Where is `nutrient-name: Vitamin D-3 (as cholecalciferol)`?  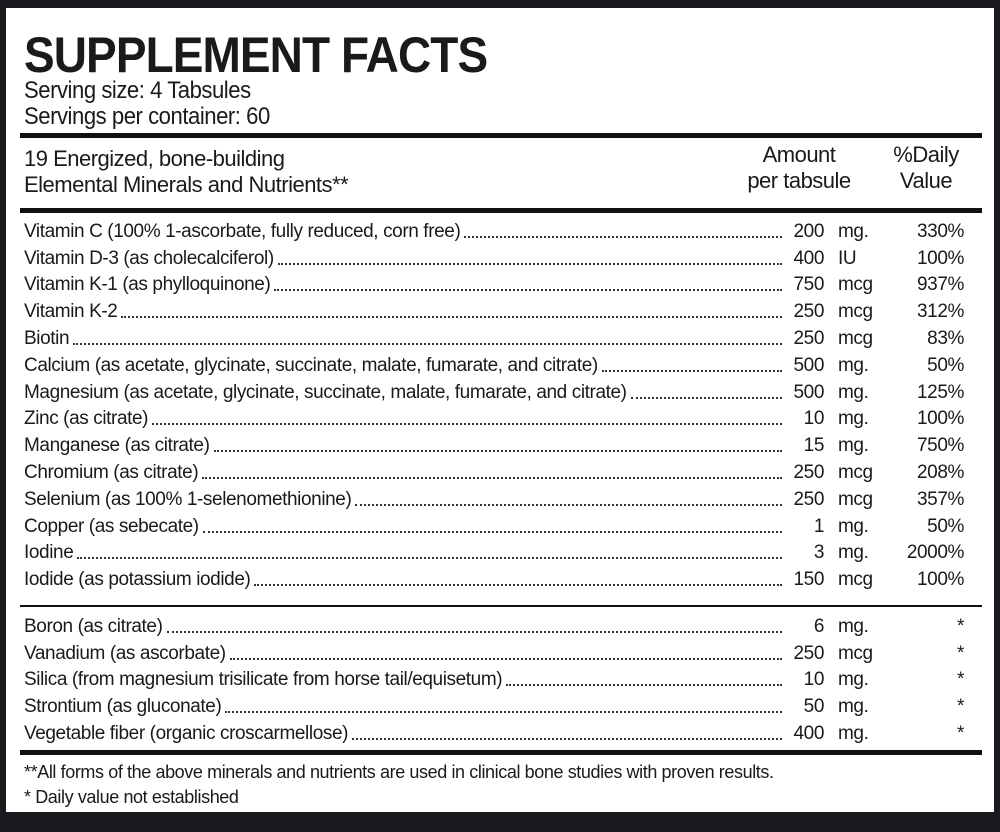
nutrient-name: Vitamin D-3 (as cholecalciferol) is located at coordinates (149, 258).